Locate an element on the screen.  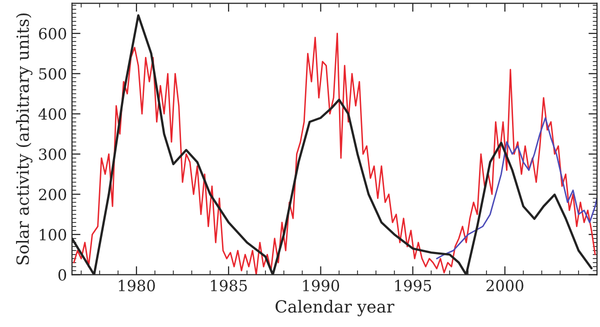
y-tick-label: 0 is located at coordinates (62, 275).